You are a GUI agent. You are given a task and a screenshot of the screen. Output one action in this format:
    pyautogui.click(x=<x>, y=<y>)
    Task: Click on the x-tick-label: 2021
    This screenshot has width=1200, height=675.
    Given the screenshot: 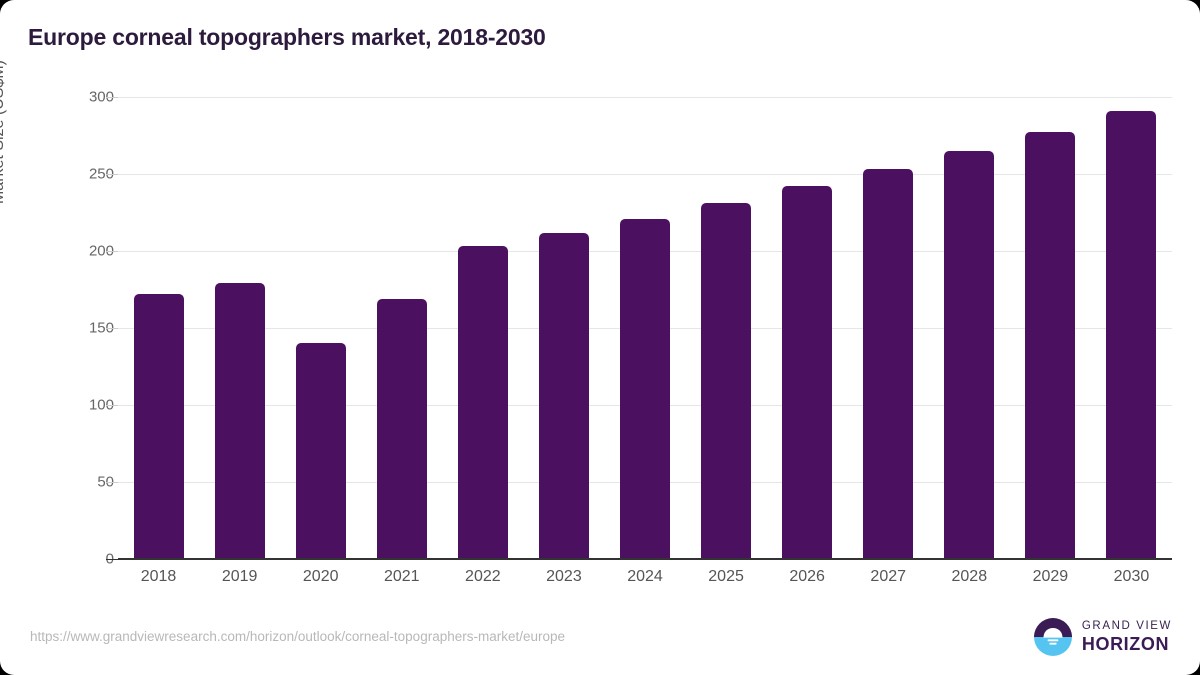 What is the action you would take?
    pyautogui.click(x=401, y=576)
    